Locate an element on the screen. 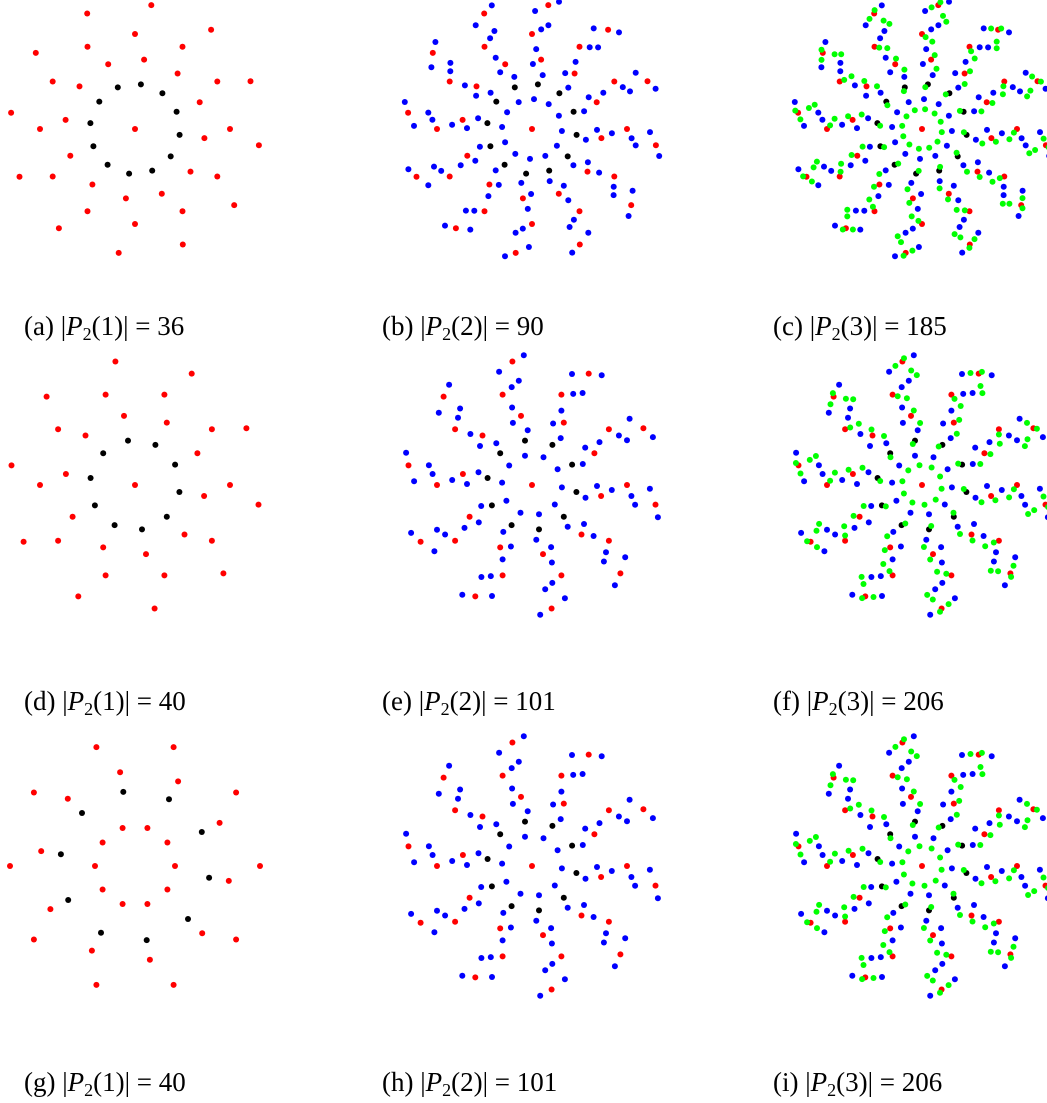 This screenshot has width=1047, height=1103. caption-argument: (1) is located at coordinates (109, 701).